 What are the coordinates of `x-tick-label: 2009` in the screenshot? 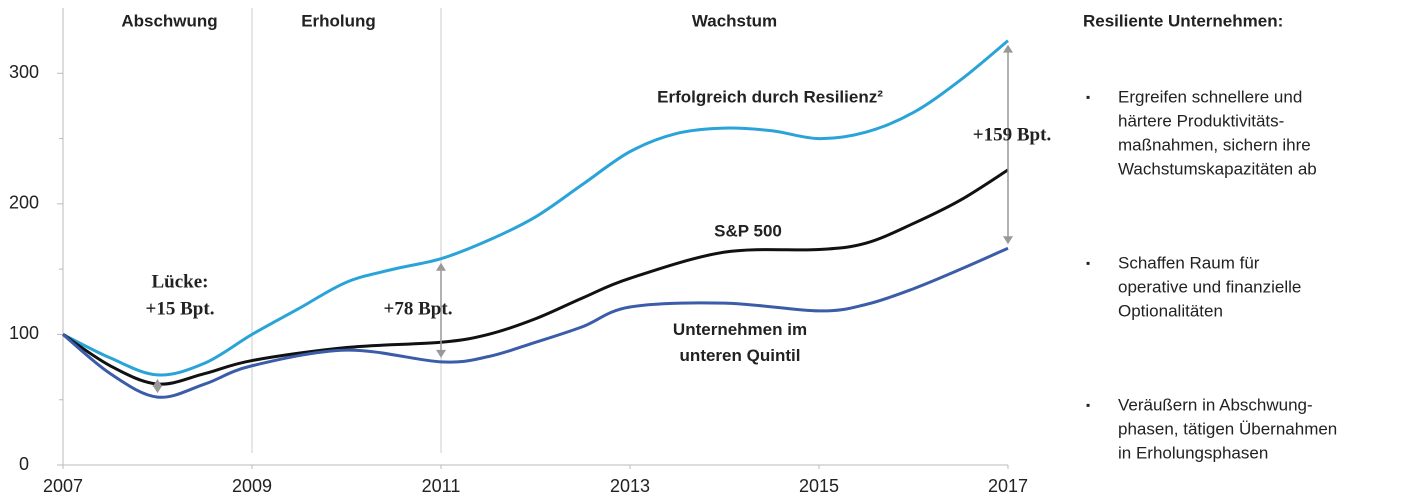 It's located at (252, 486).